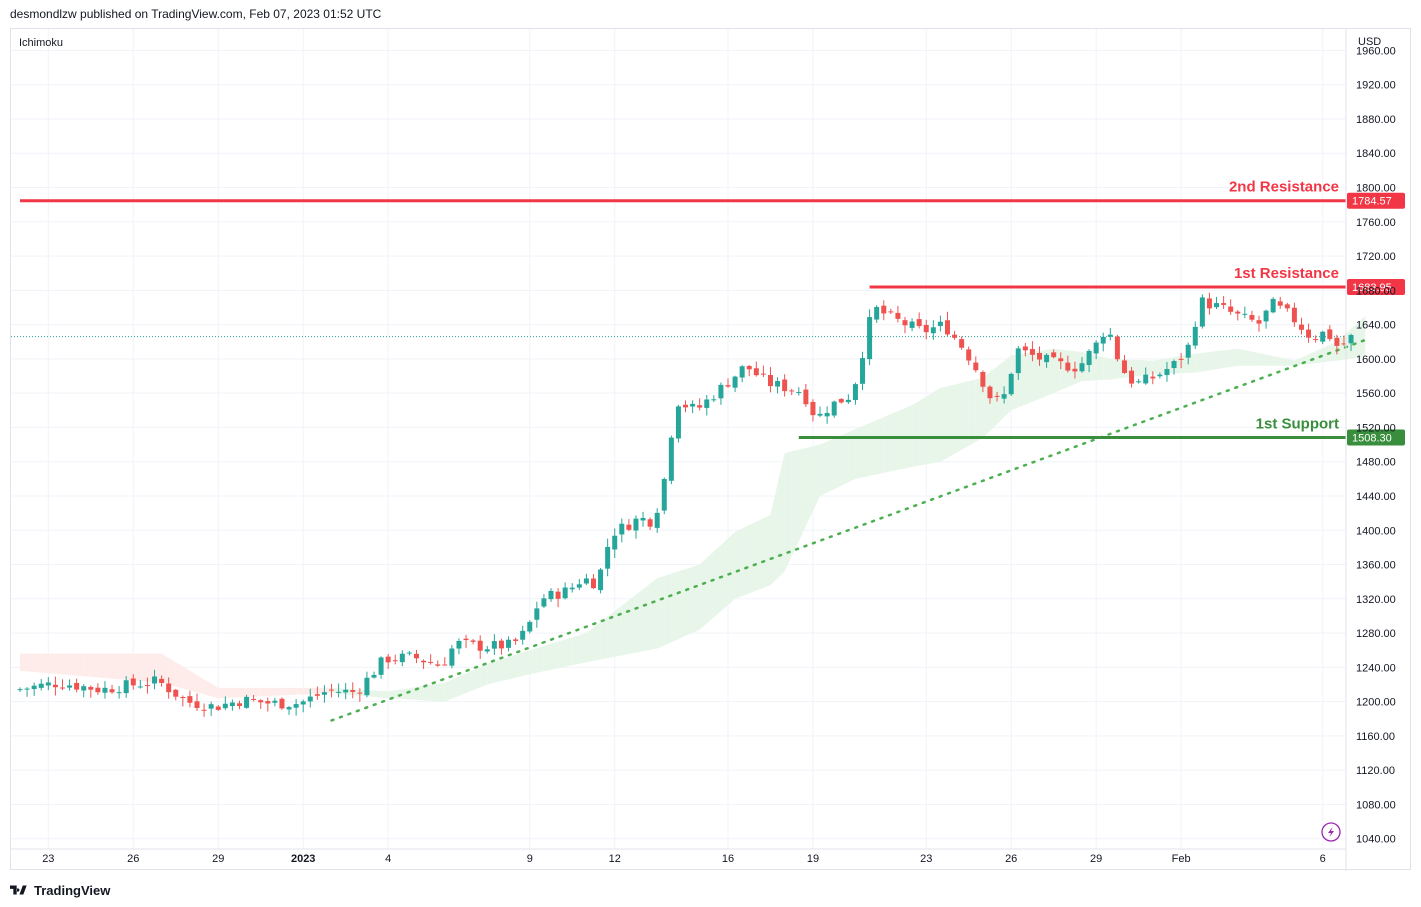  Describe the element at coordinates (48, 859) in the screenshot. I see `time-tick-label: 23` at that location.